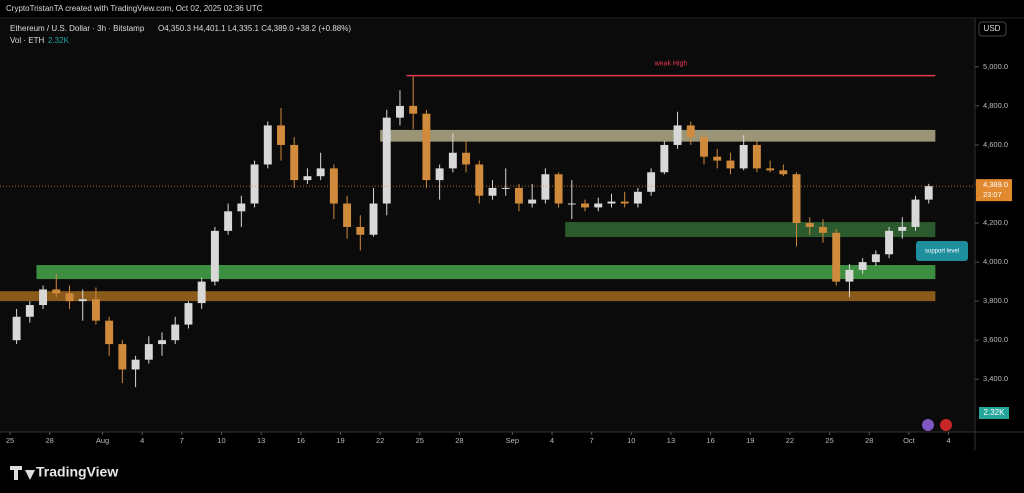  I want to click on x-tick-label: 16, so click(710, 440).